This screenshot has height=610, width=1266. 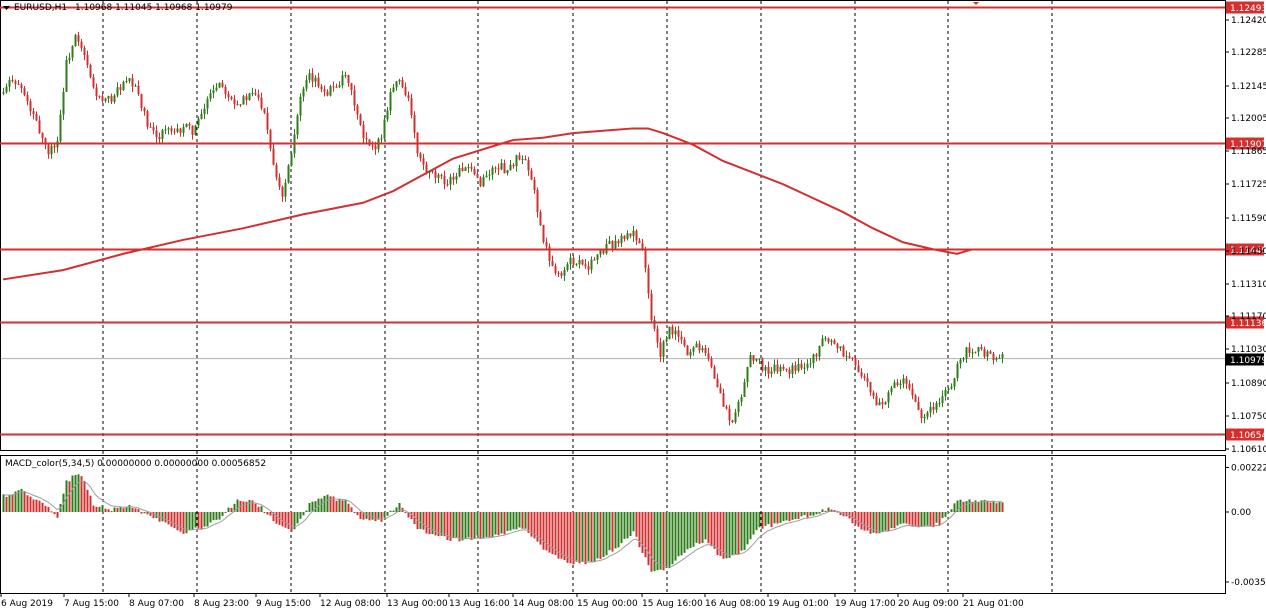 I want to click on time-tick-label: 15 Aug 00:00, so click(x=607, y=604).